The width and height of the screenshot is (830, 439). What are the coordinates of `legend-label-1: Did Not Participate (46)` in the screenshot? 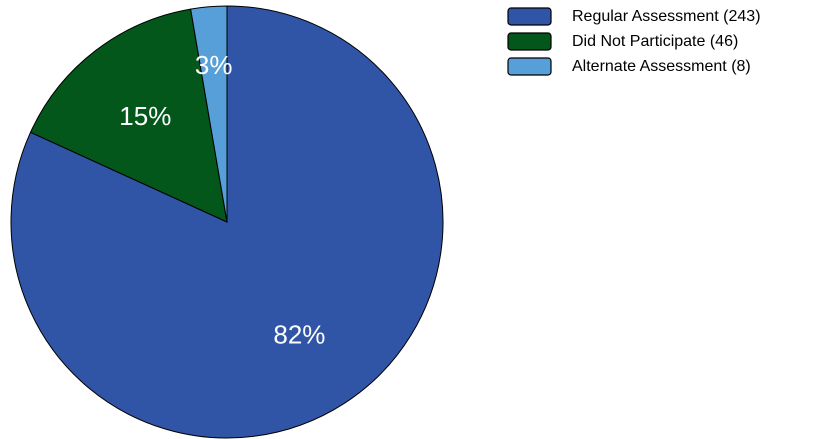 It's located at (655, 41).